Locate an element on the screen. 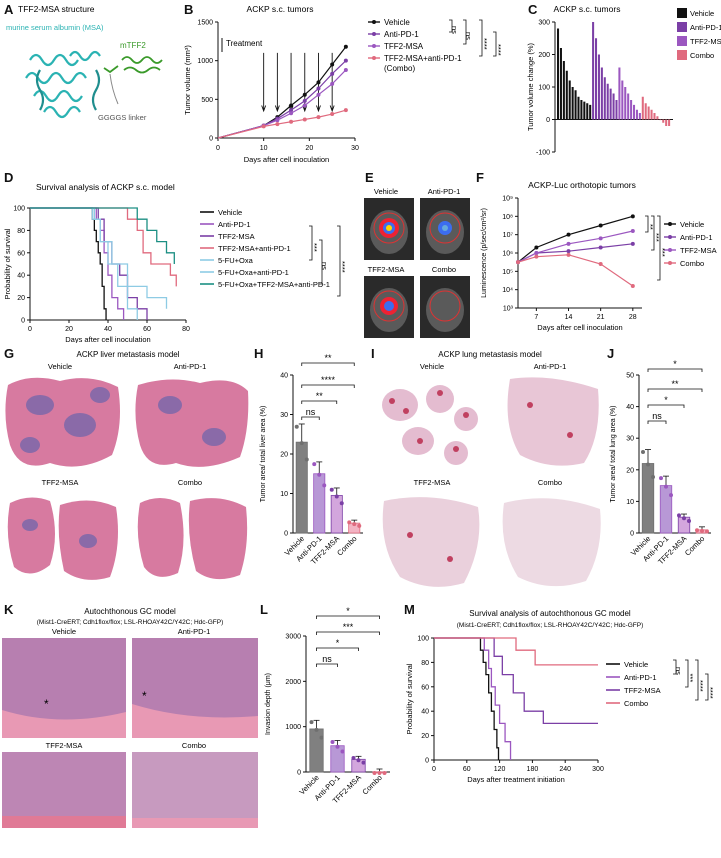 The width and height of the screenshot is (721, 858). d-legend-label: 5-FU+Oxa is located at coordinates (236, 260).